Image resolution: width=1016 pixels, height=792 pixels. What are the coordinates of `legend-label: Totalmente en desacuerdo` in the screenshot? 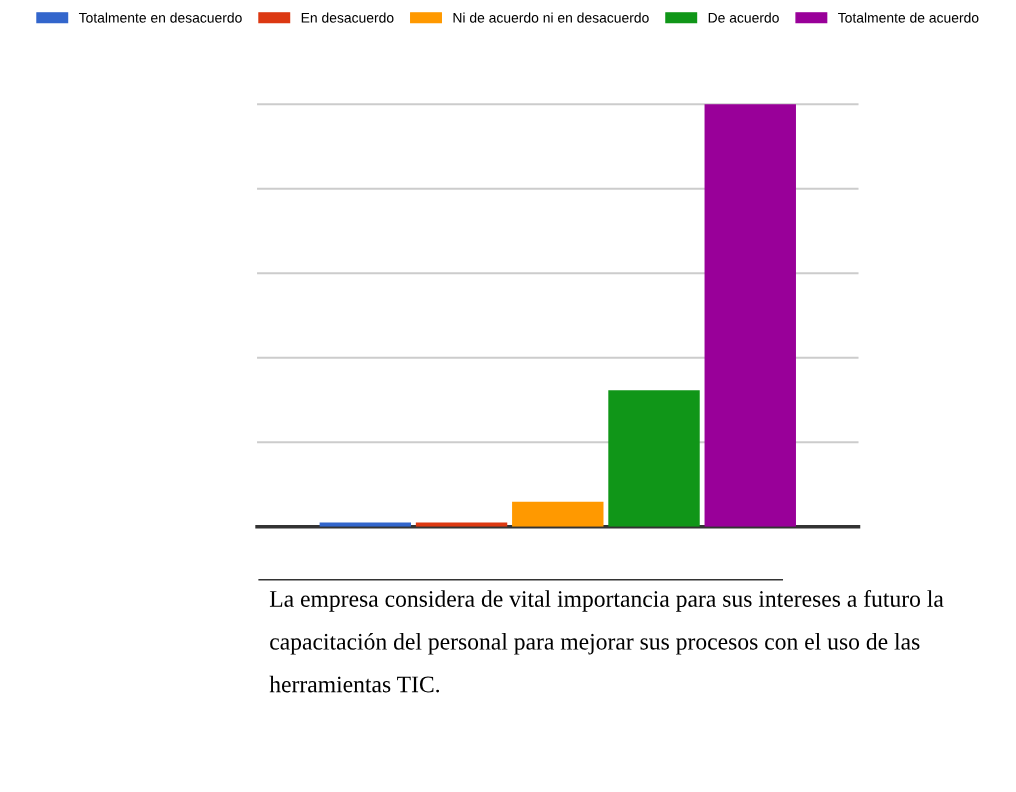 It's located at (160, 17).